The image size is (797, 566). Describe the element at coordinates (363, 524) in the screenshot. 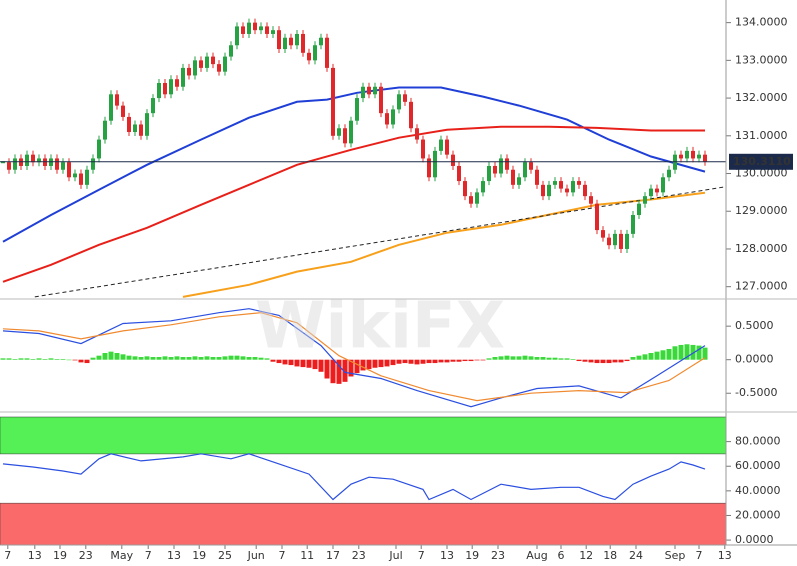

I see `oversold-zone` at that location.